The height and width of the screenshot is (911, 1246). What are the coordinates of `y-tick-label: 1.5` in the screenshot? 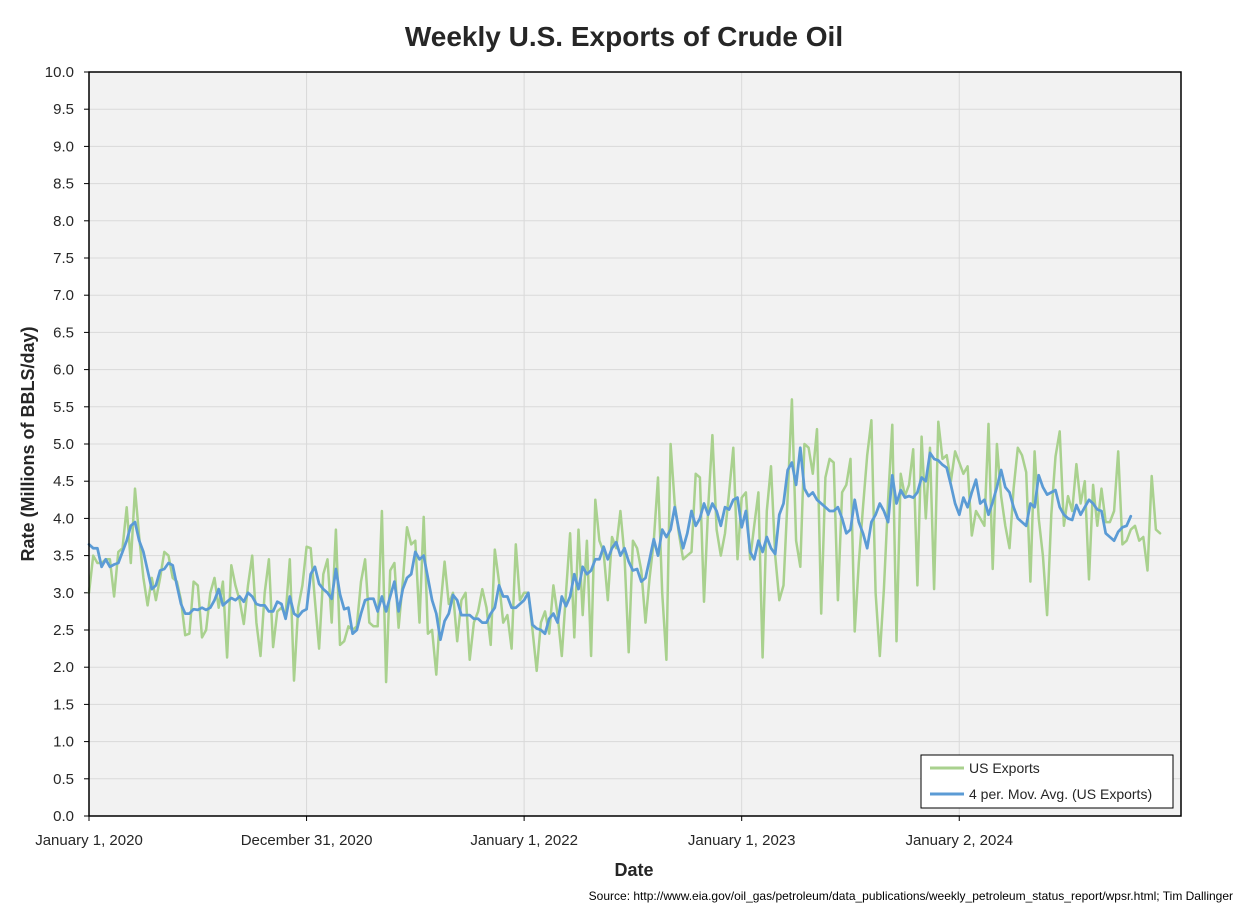 It's located at (63, 704).